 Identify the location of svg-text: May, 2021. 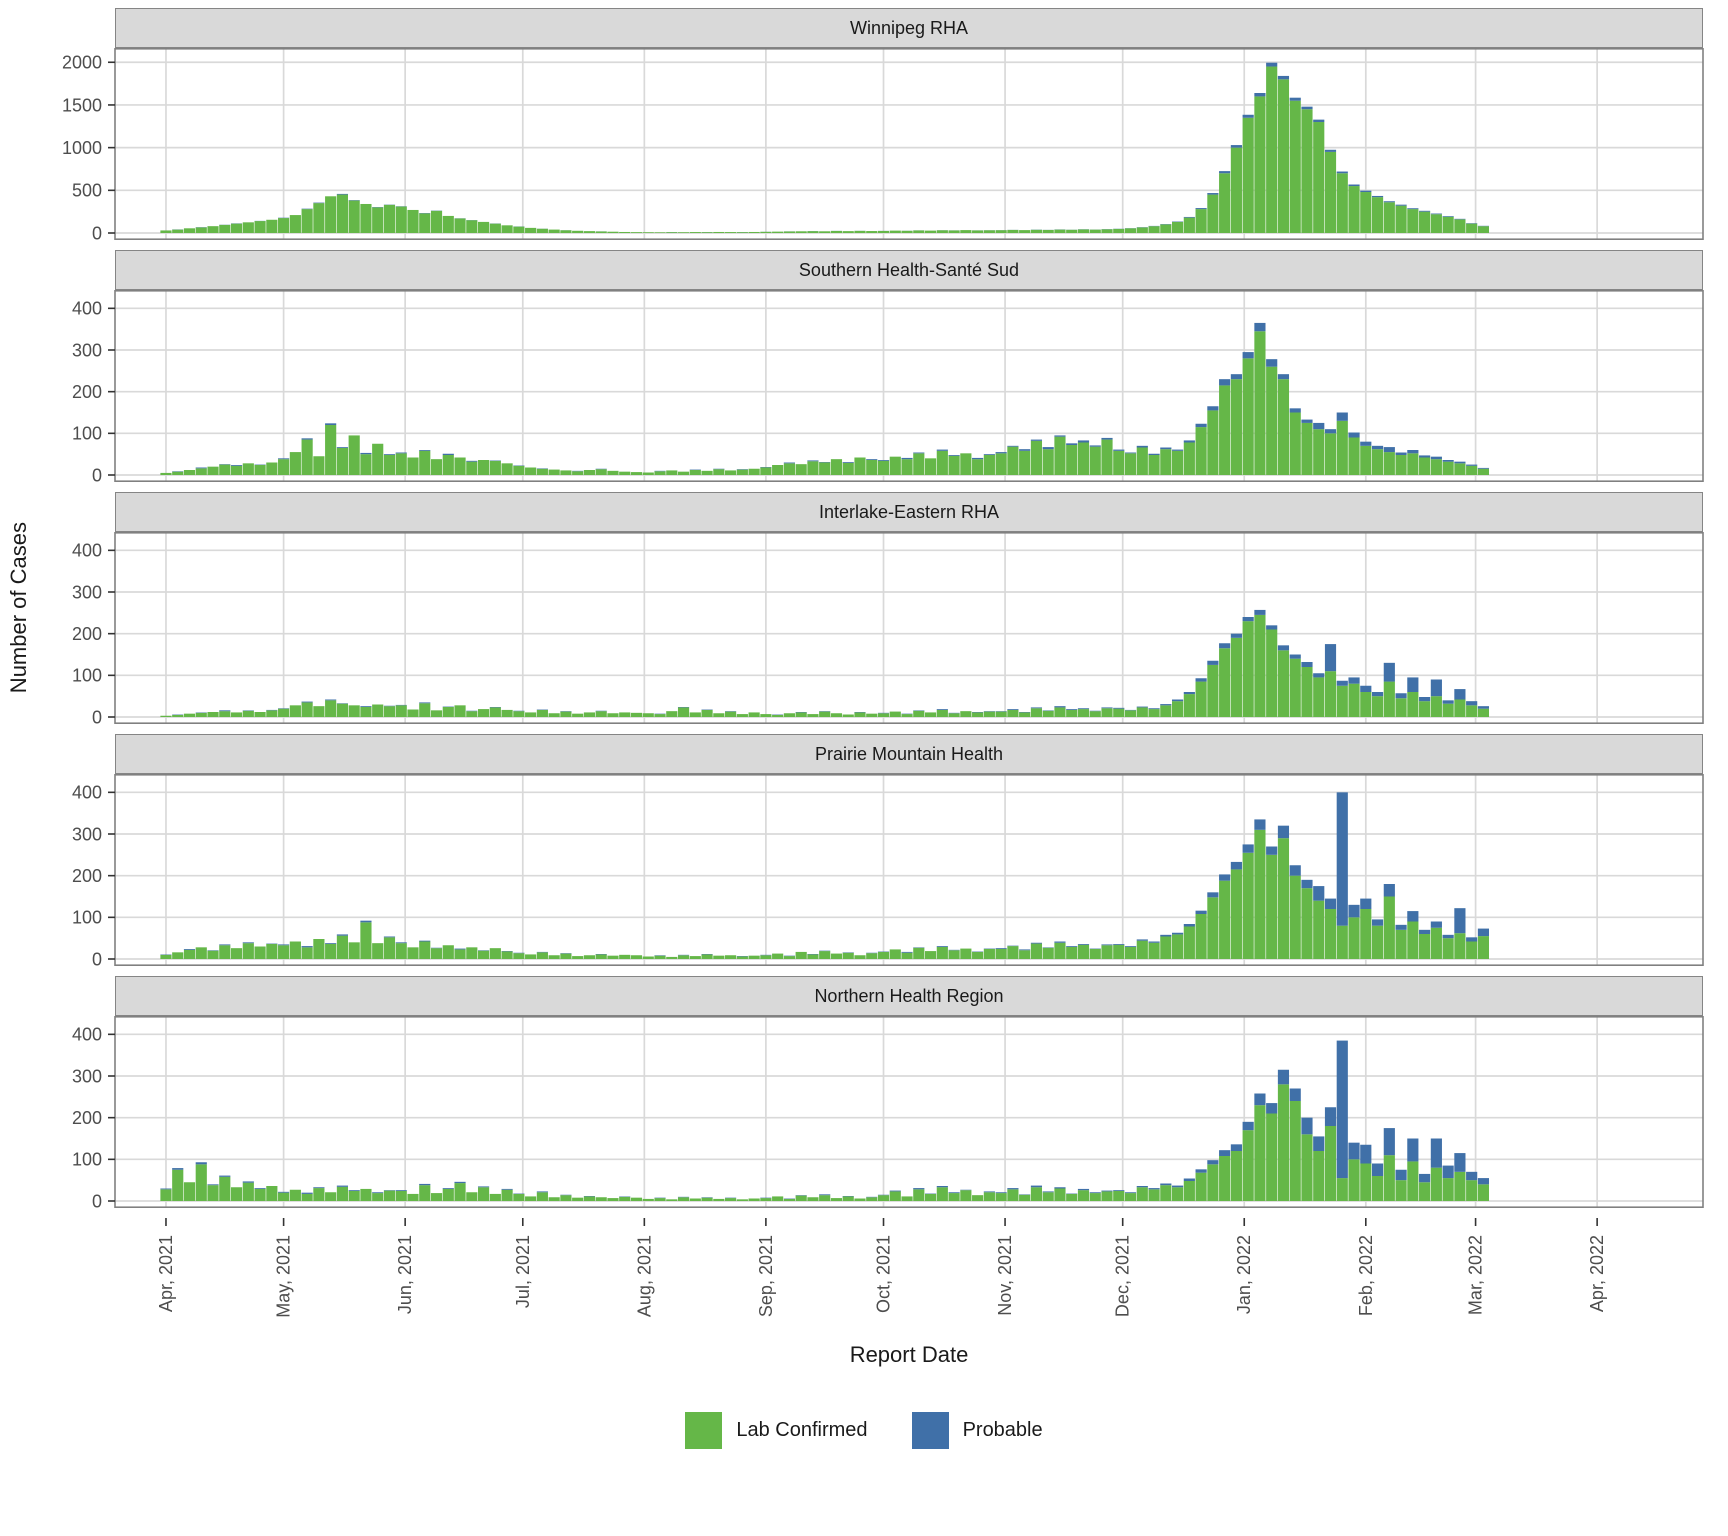
(284, 1276).